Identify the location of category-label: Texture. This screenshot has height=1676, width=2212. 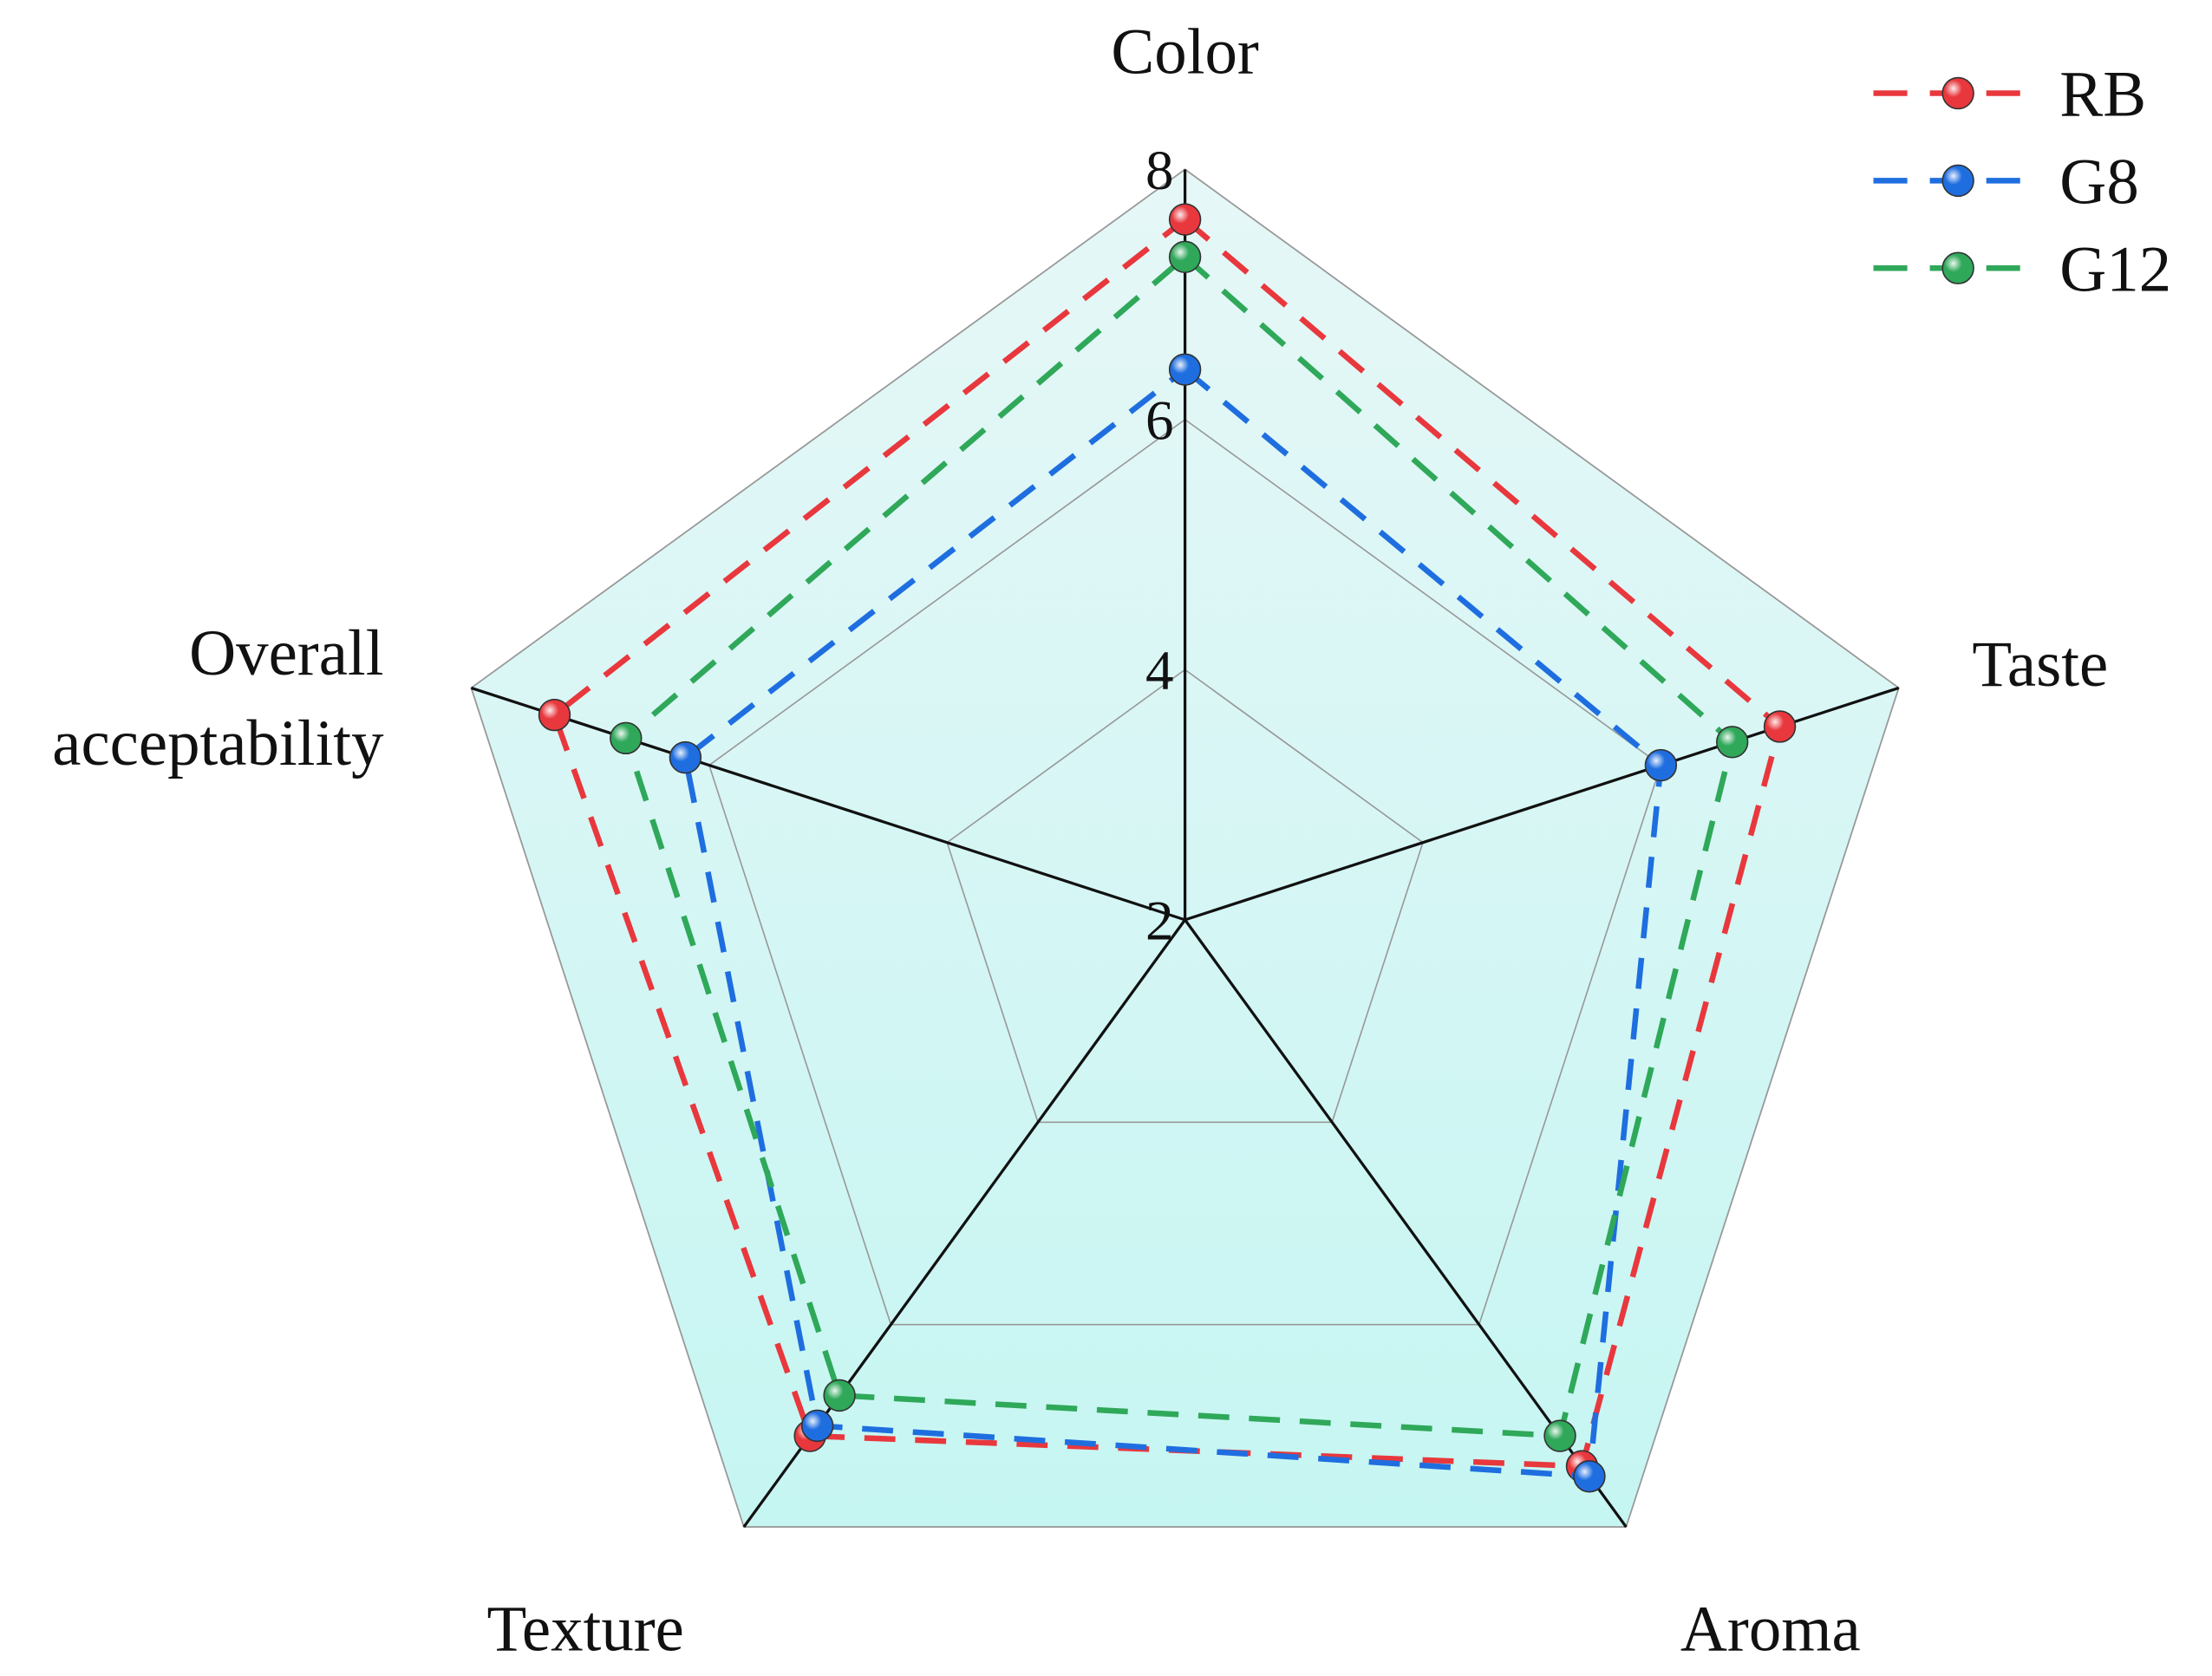
(584, 1630).